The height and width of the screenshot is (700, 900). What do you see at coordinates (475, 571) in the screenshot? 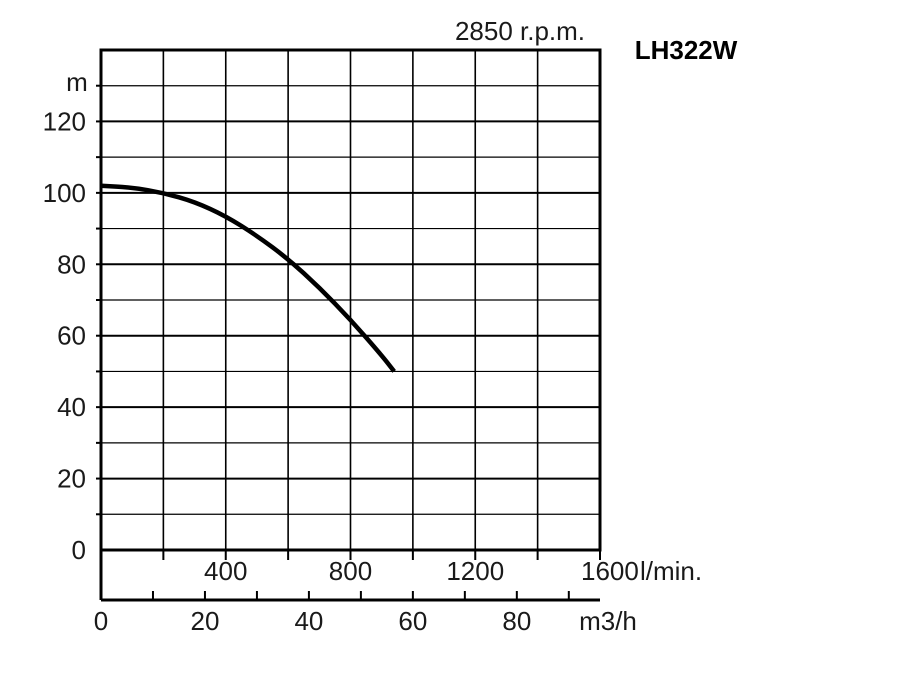
I see `x-lmin-tick-label: 1200` at bounding box center [475, 571].